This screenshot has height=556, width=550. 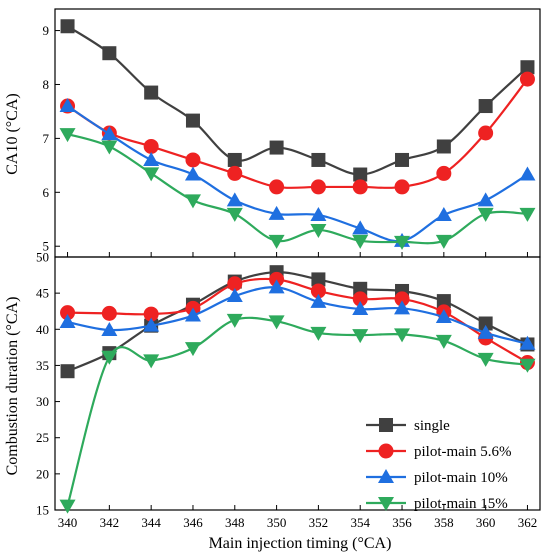 What do you see at coordinates (486, 522) in the screenshot?
I see `duration-x-tick-label: 360` at bounding box center [486, 522].